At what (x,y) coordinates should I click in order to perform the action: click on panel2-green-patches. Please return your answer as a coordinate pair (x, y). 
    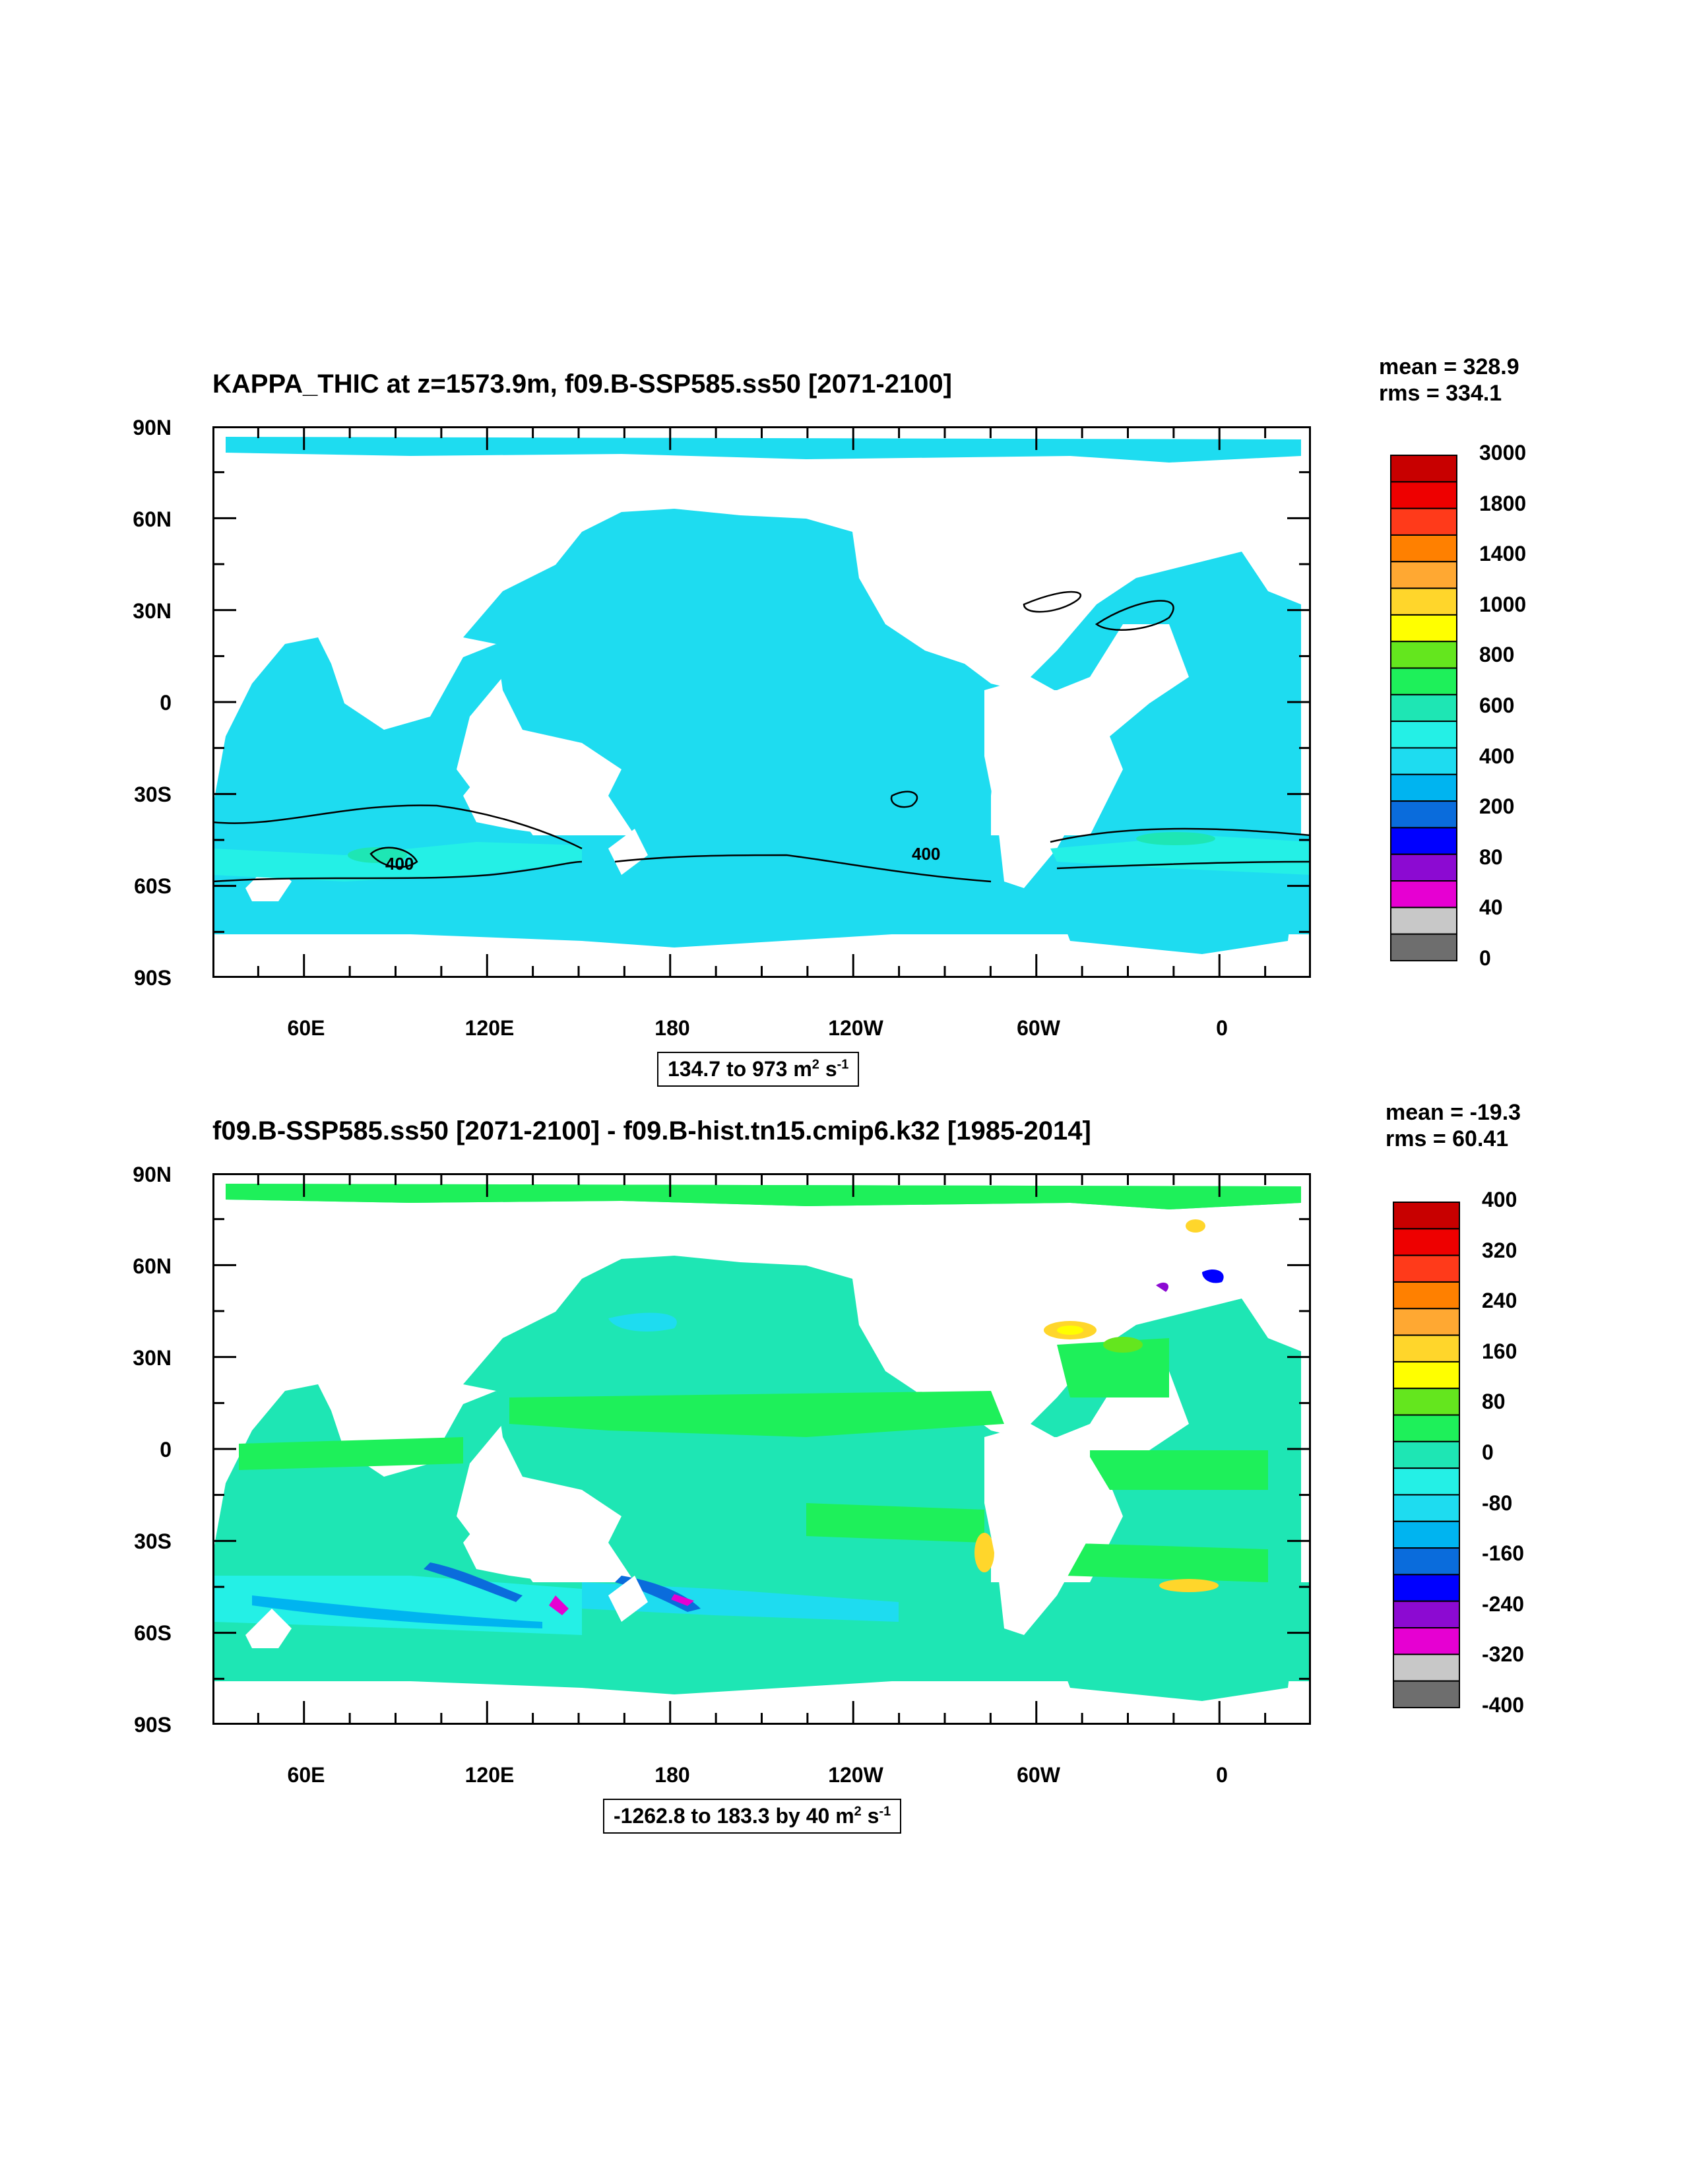
    Looking at the image, I should click on (763, 1383).